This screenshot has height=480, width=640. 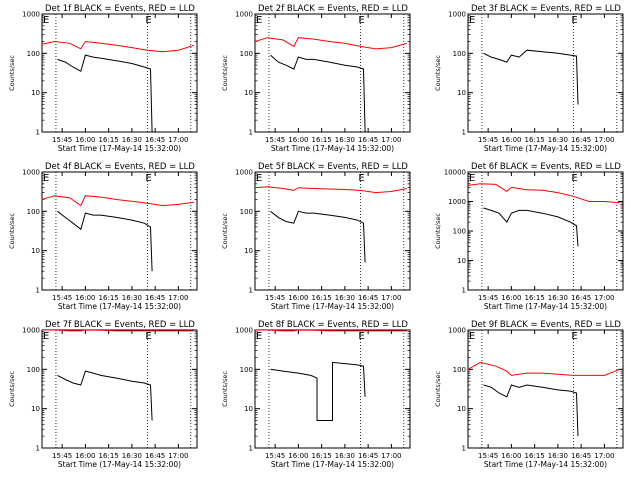 I want to click on panel-title: Det 2f BLACK = Events, RED = LLD, so click(x=333, y=9).